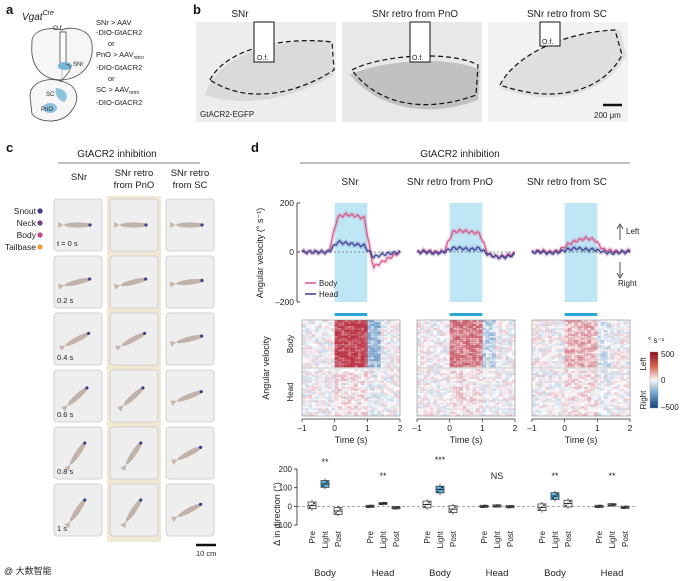  What do you see at coordinates (612, 525) in the screenshot?
I see `box-group: Pre Light Post ** Head` at bounding box center [612, 525].